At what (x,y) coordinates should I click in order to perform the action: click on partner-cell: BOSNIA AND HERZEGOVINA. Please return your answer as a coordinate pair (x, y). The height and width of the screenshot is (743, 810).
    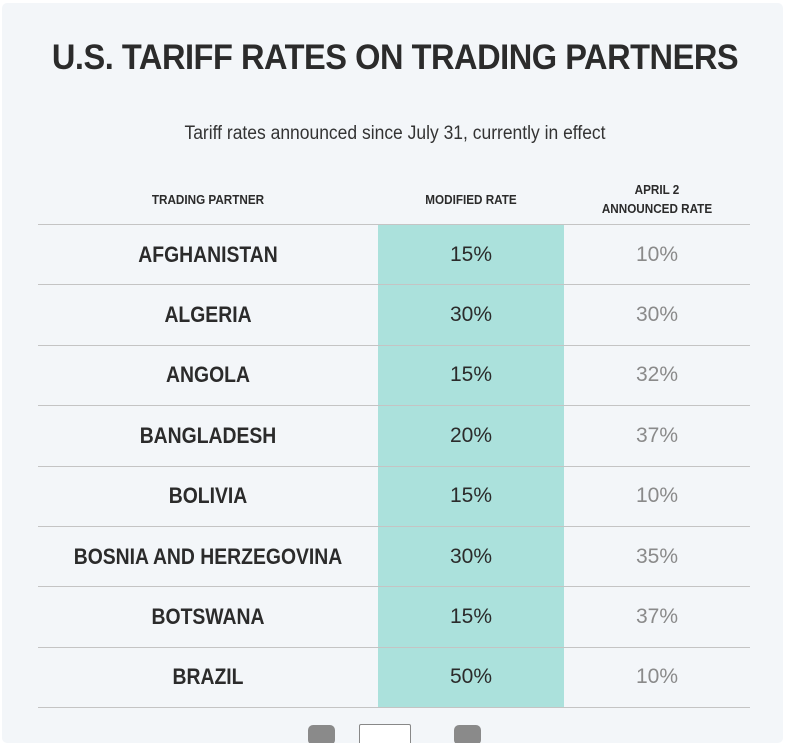
    Looking at the image, I should click on (208, 556).